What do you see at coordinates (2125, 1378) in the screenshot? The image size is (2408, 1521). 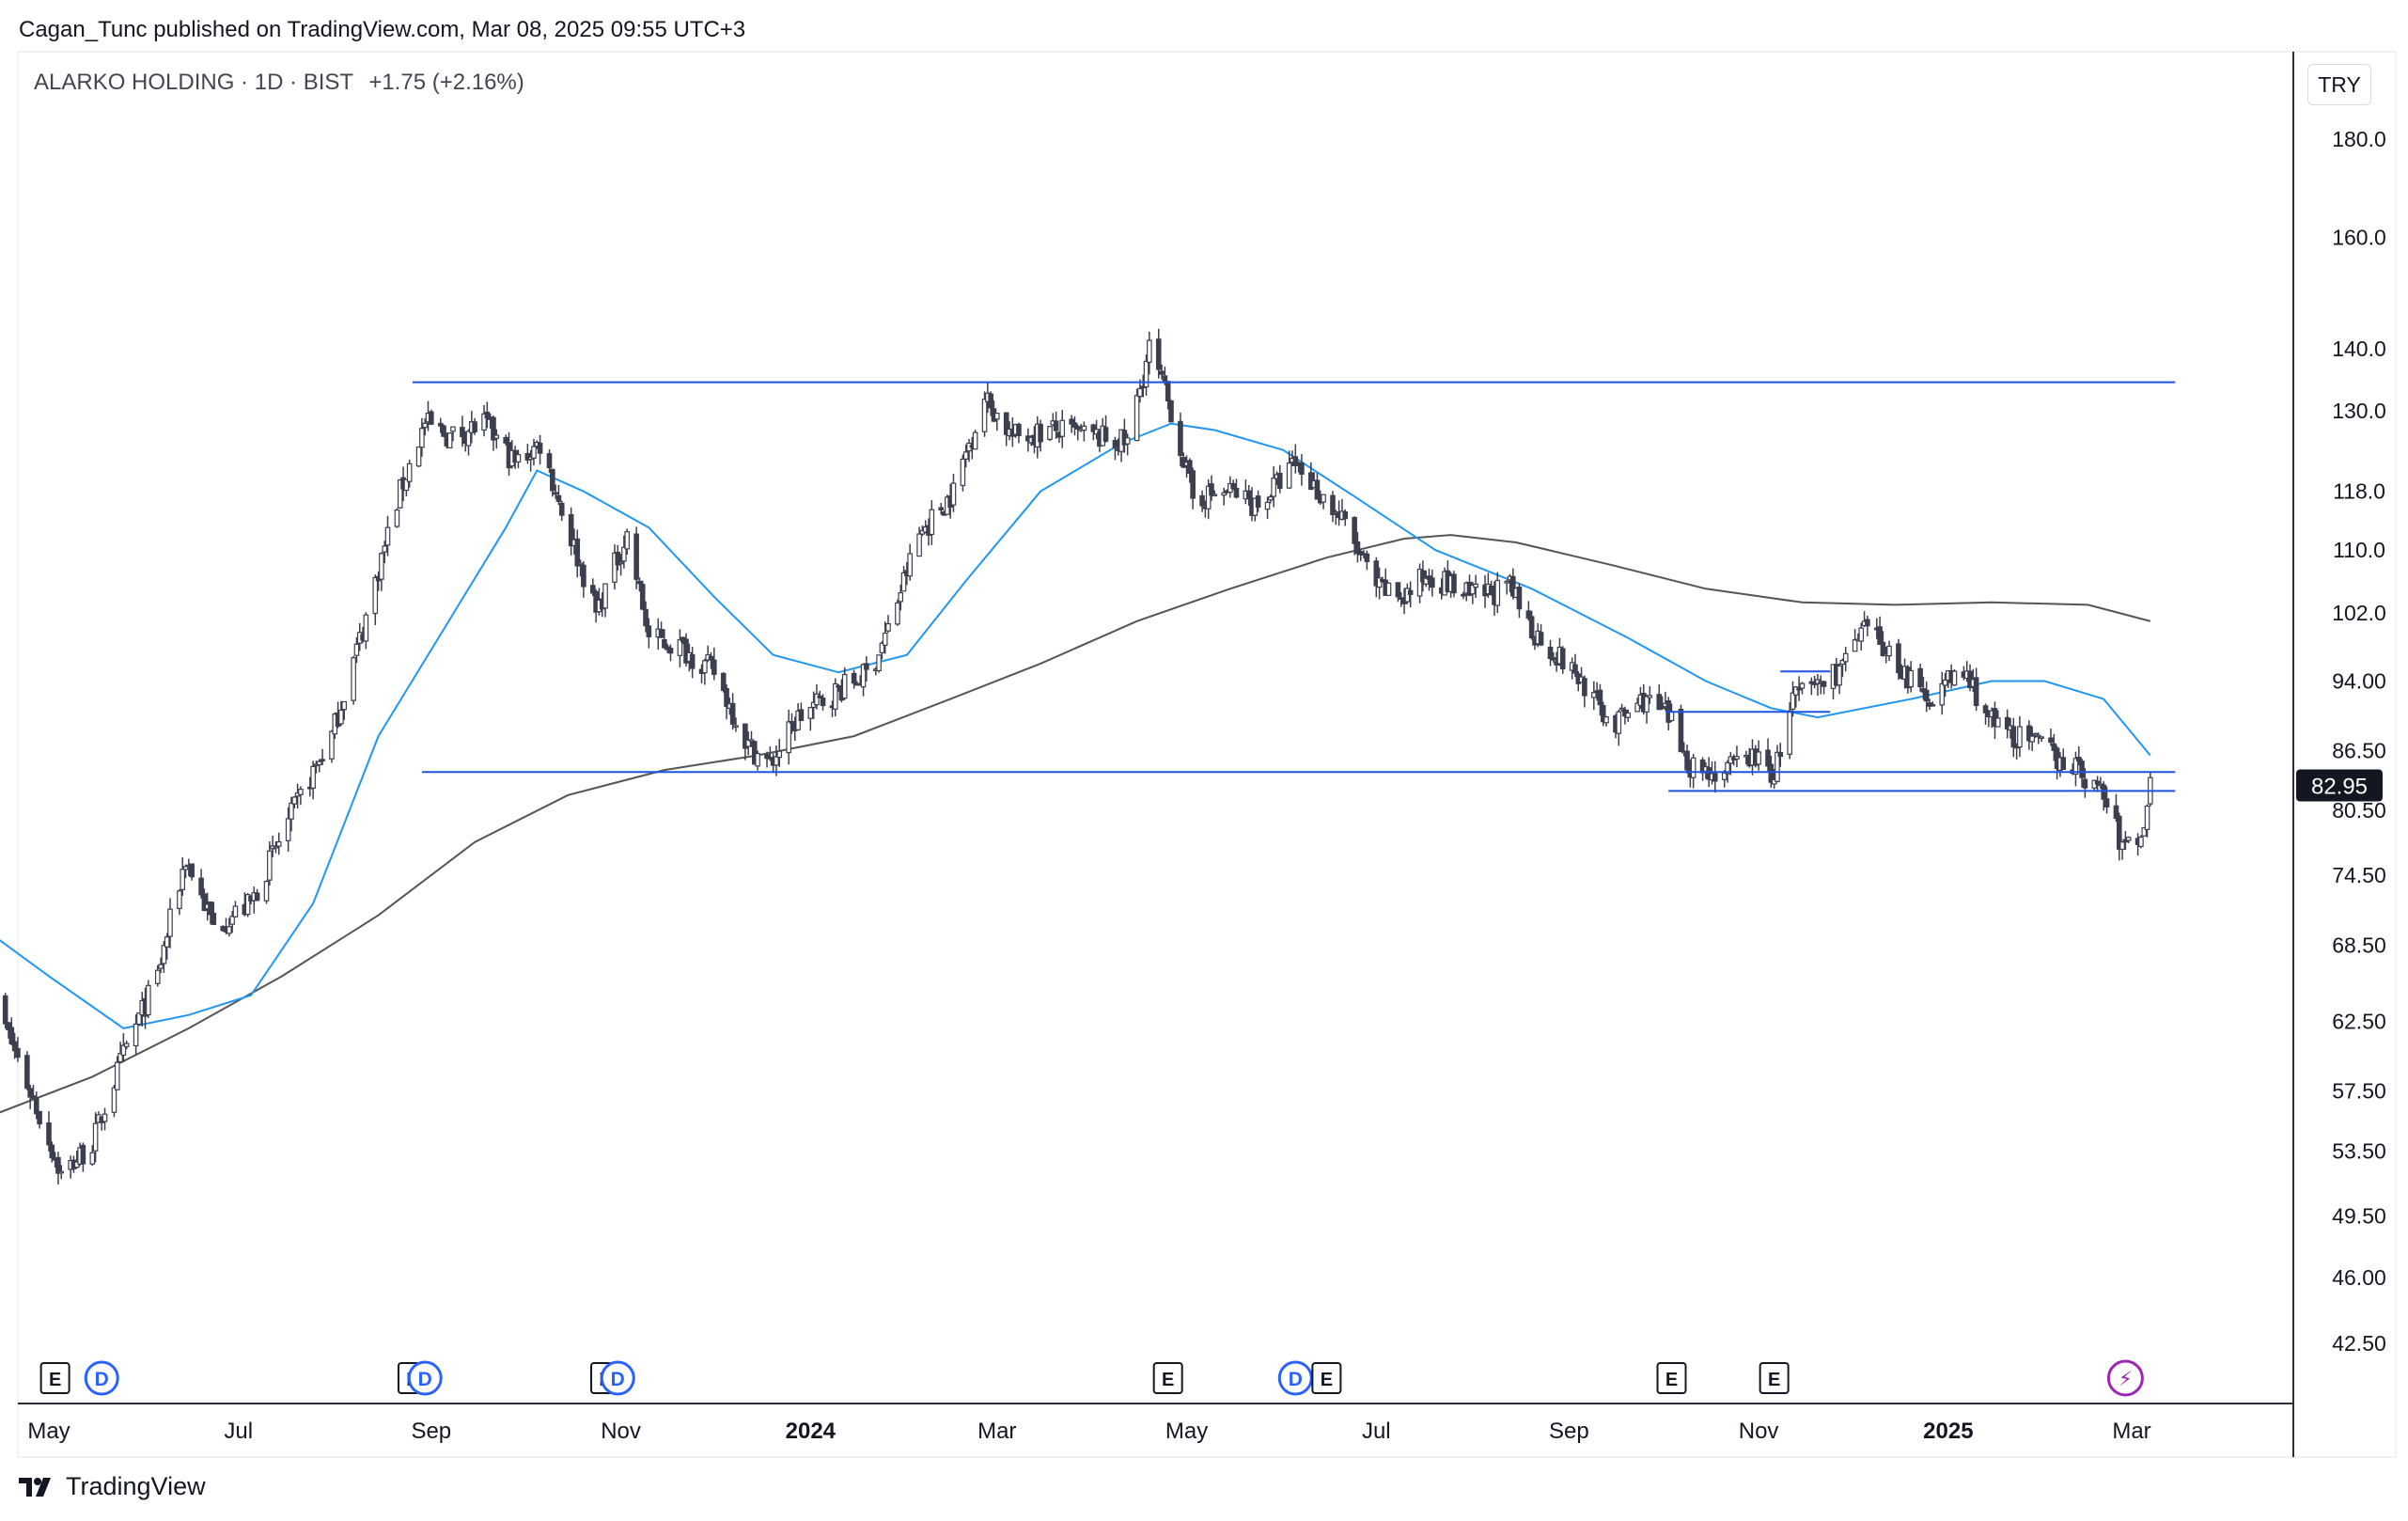 I see `flash-event-badge: ⚡` at bounding box center [2125, 1378].